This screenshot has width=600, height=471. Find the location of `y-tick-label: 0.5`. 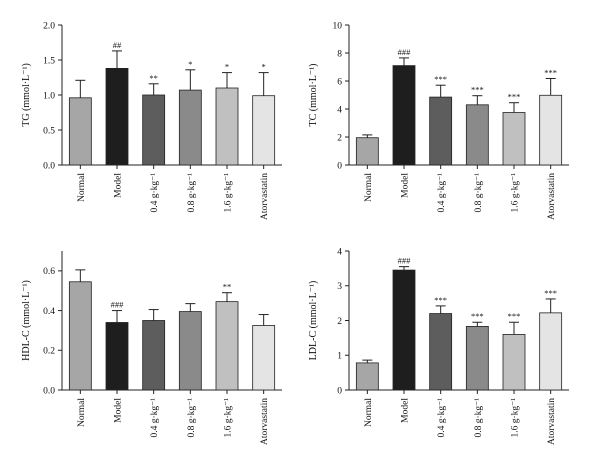

y-tick-label: 0.5 is located at coordinates (49, 131).